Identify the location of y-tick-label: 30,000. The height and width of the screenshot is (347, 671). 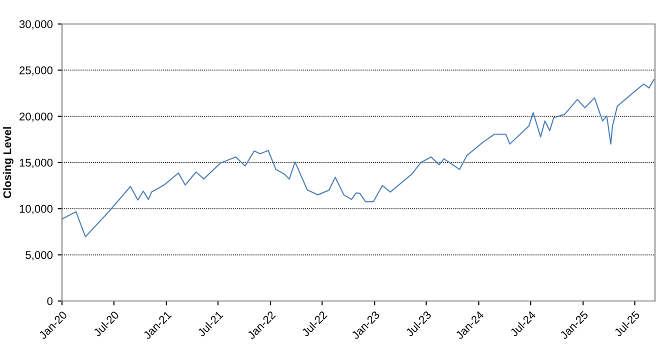
(36, 25).